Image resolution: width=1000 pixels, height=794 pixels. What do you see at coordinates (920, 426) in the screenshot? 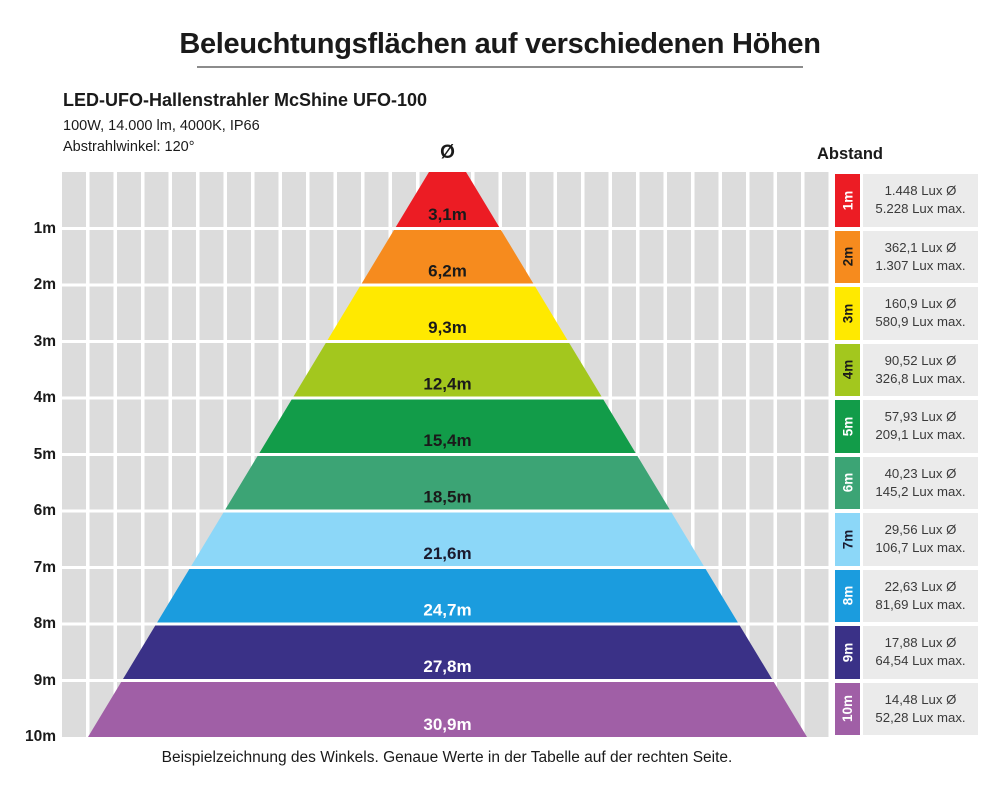
I see `lux-info-box: 57,93 Lux Ø 209,1 Lux max.` at bounding box center [920, 426].